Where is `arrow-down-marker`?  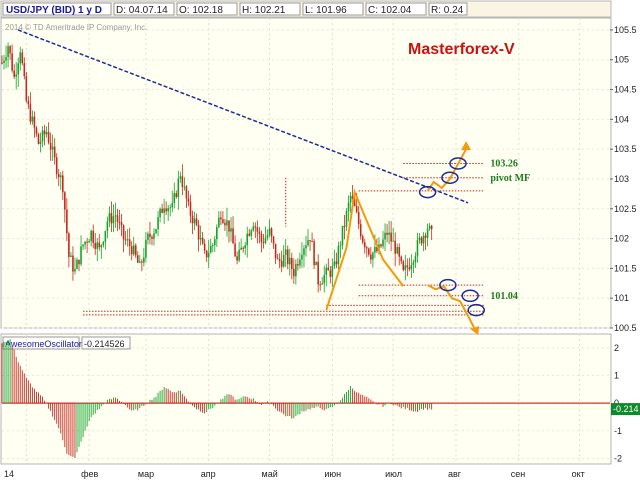 arrow-down-marker is located at coordinates (475, 330).